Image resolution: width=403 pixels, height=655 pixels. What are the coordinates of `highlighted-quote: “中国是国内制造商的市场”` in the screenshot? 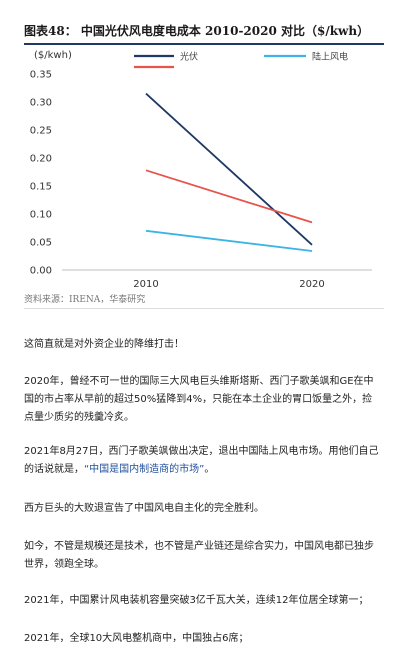 It's located at (144, 469).